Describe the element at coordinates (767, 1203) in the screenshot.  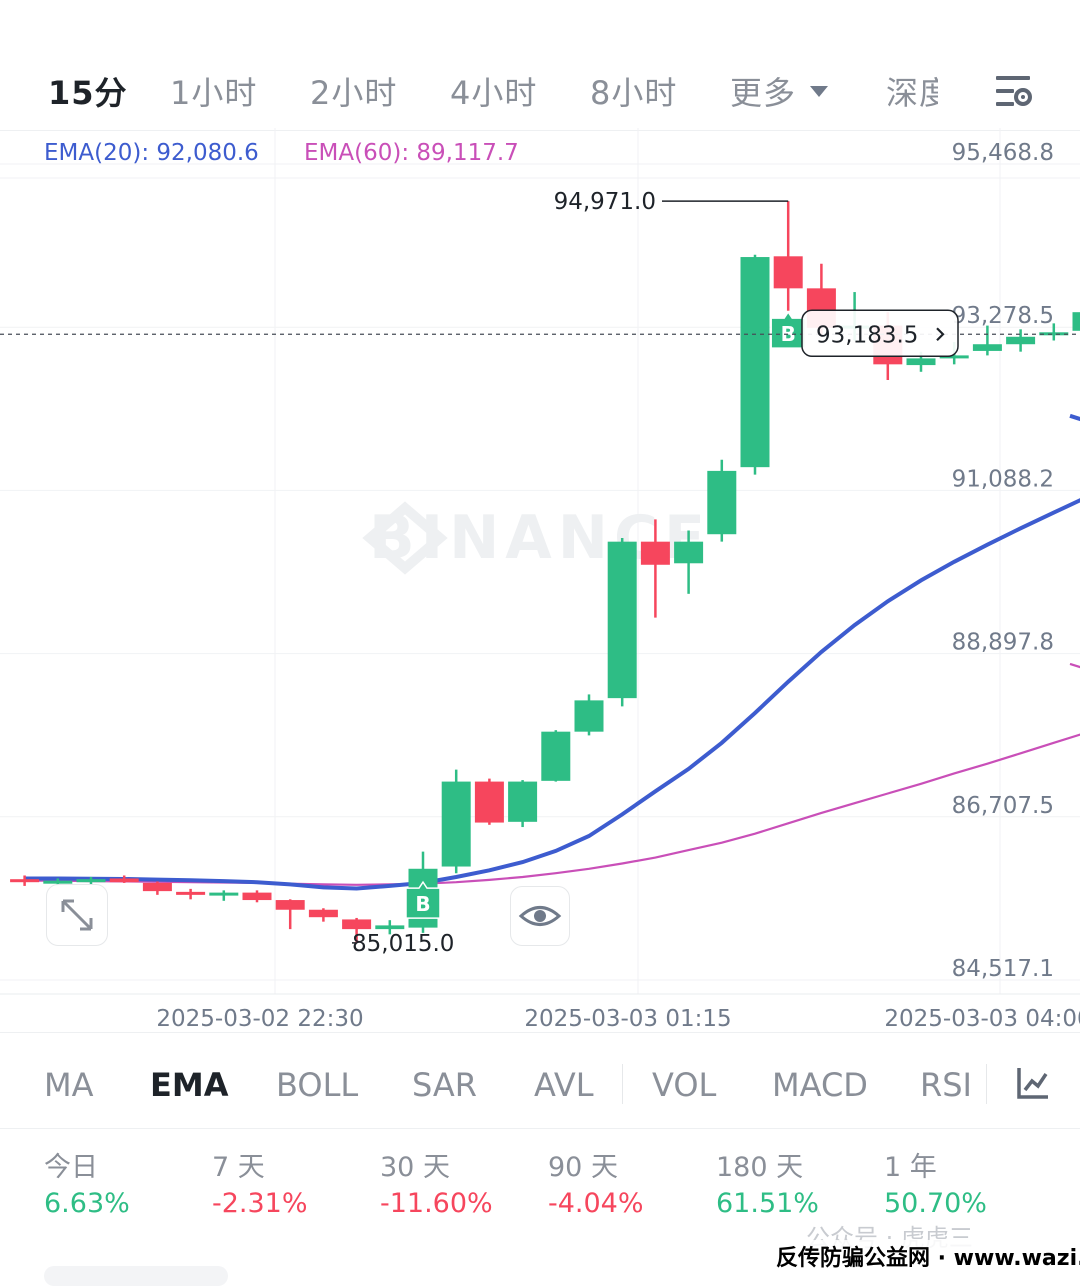
I see `perf-value: 61.51%` at that location.